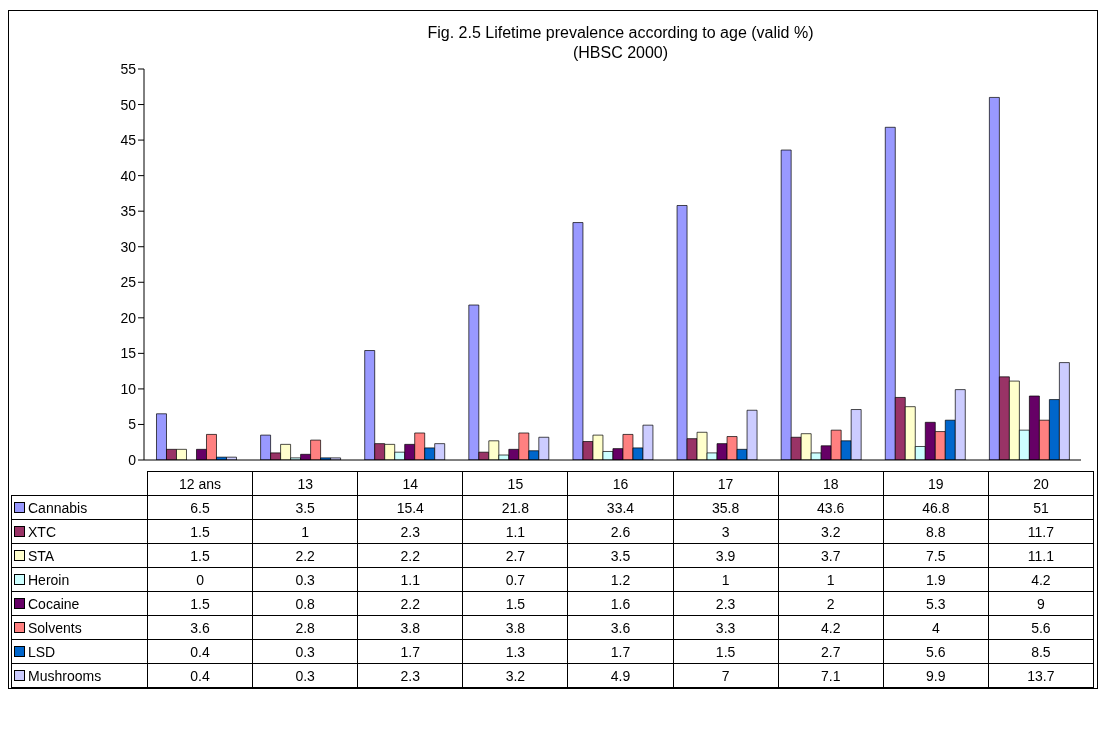 This screenshot has height=749, width=1101. I want to click on data-label: 4, so click(936, 627).